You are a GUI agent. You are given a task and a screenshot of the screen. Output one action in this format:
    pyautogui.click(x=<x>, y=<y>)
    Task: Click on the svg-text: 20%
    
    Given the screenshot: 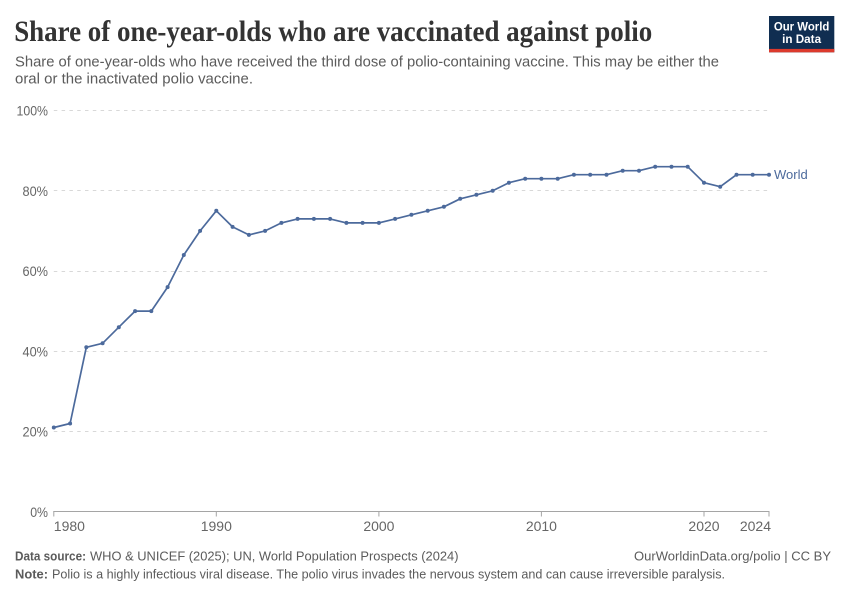 What is the action you would take?
    pyautogui.click(x=36, y=432)
    